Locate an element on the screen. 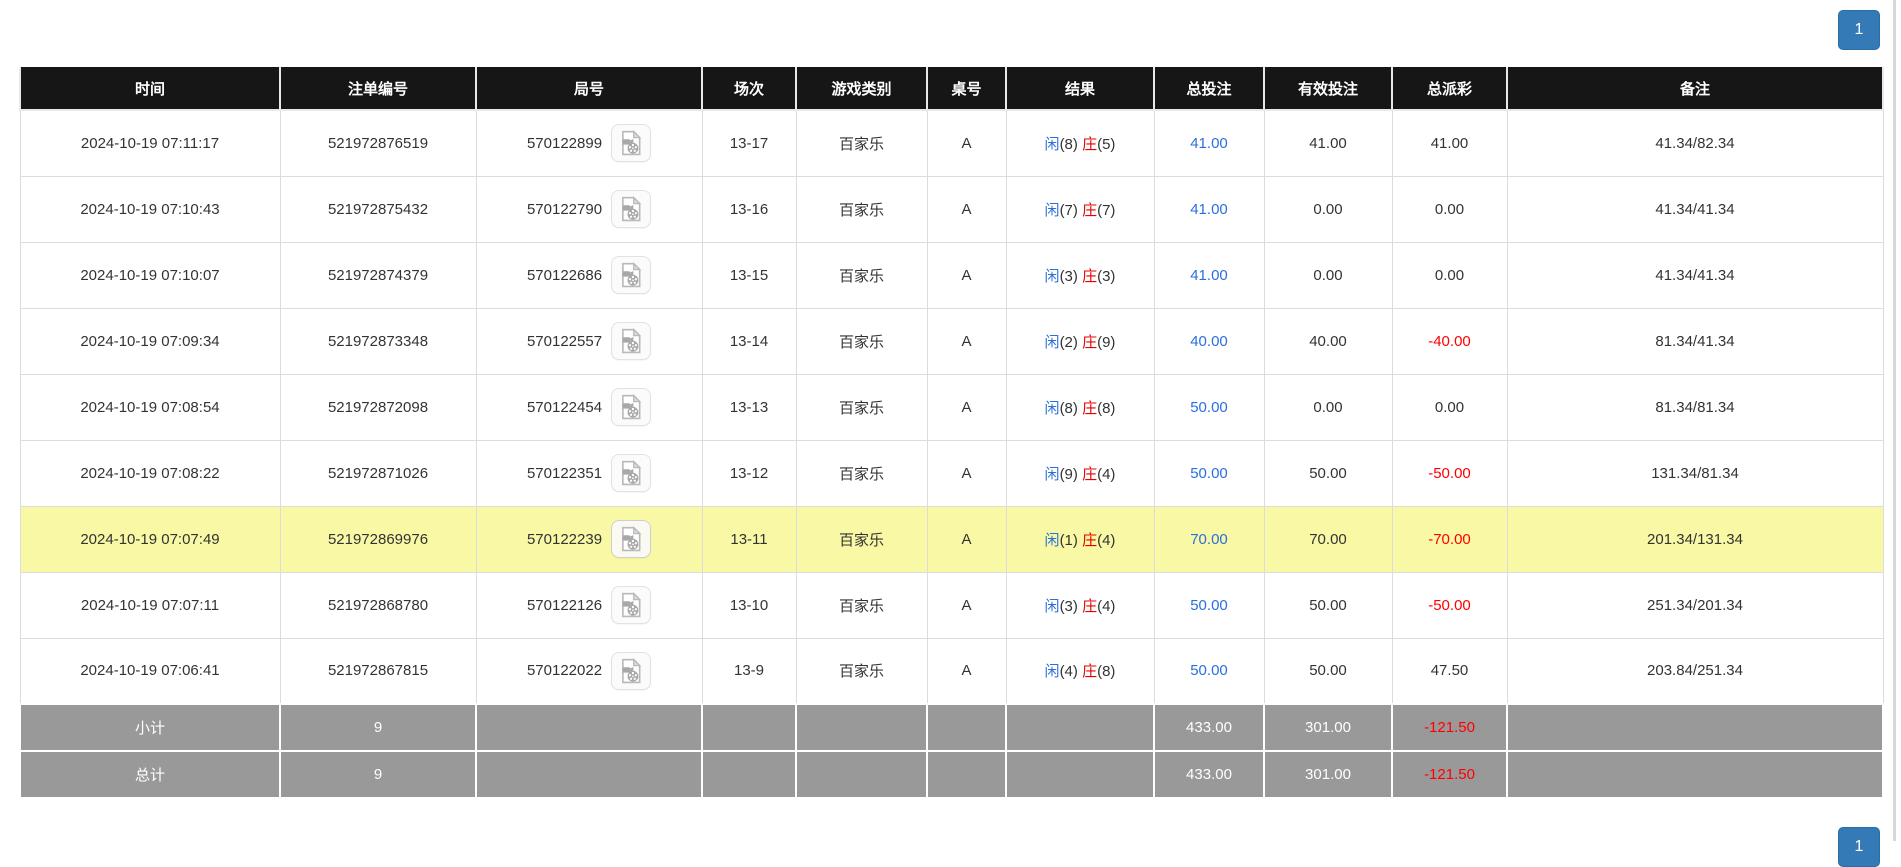 This screenshot has height=867, width=1901. grand-total-row-empty-cell-result is located at coordinates (1080, 774).